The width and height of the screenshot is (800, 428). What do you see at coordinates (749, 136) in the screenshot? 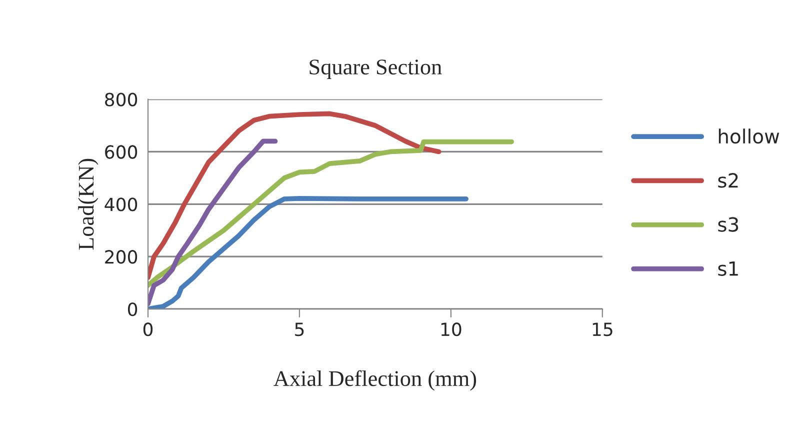
I see `legend-label: hollow` at bounding box center [749, 136].